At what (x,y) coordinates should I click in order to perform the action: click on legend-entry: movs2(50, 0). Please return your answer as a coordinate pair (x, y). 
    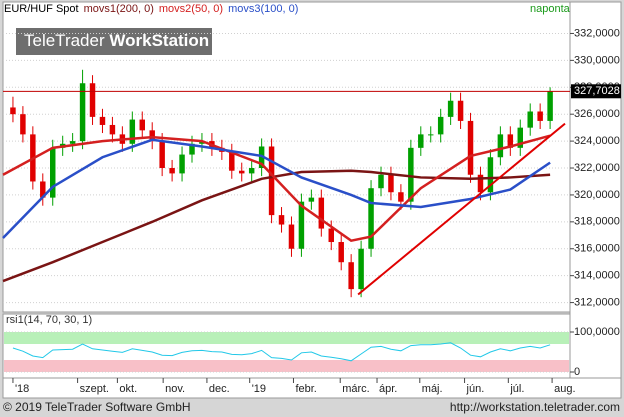
    Looking at the image, I should click on (191, 9).